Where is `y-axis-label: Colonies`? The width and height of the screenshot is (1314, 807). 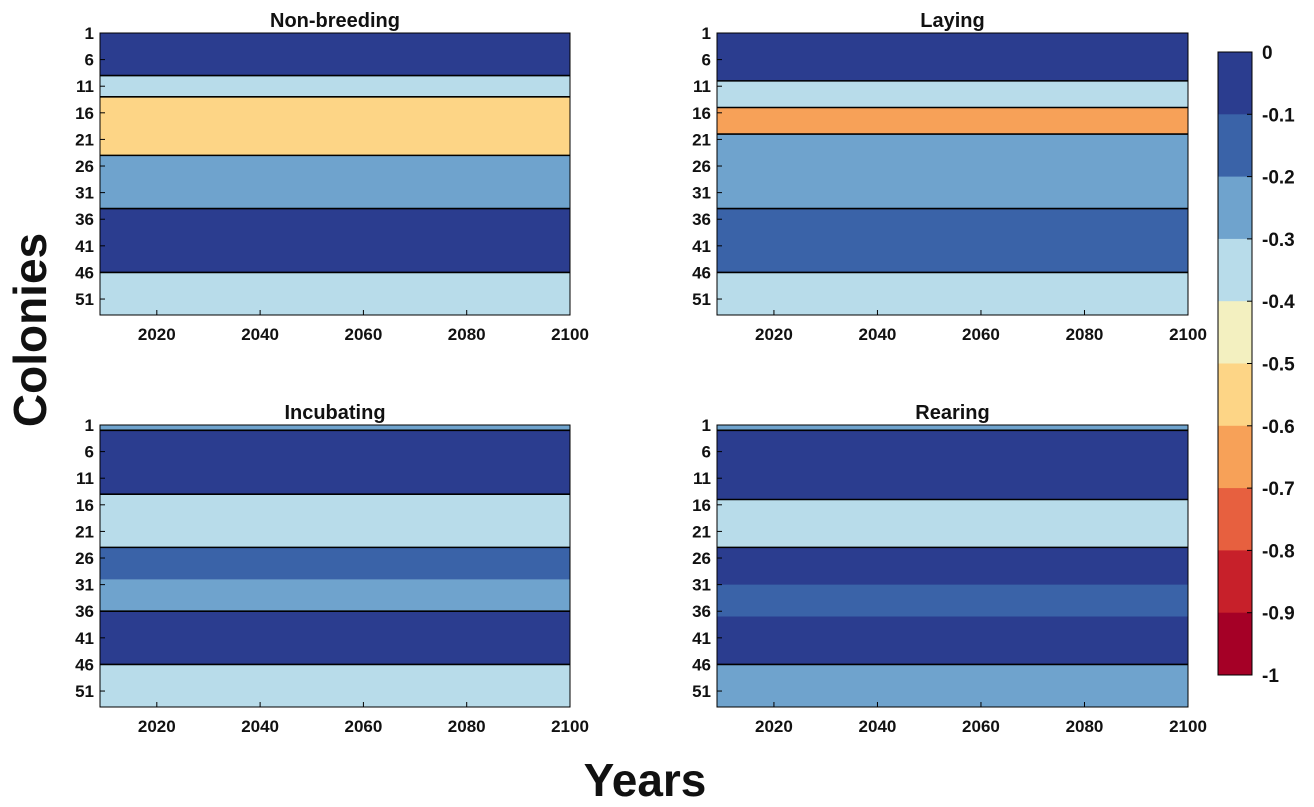 y-axis-label: Colonies is located at coordinates (30, 330).